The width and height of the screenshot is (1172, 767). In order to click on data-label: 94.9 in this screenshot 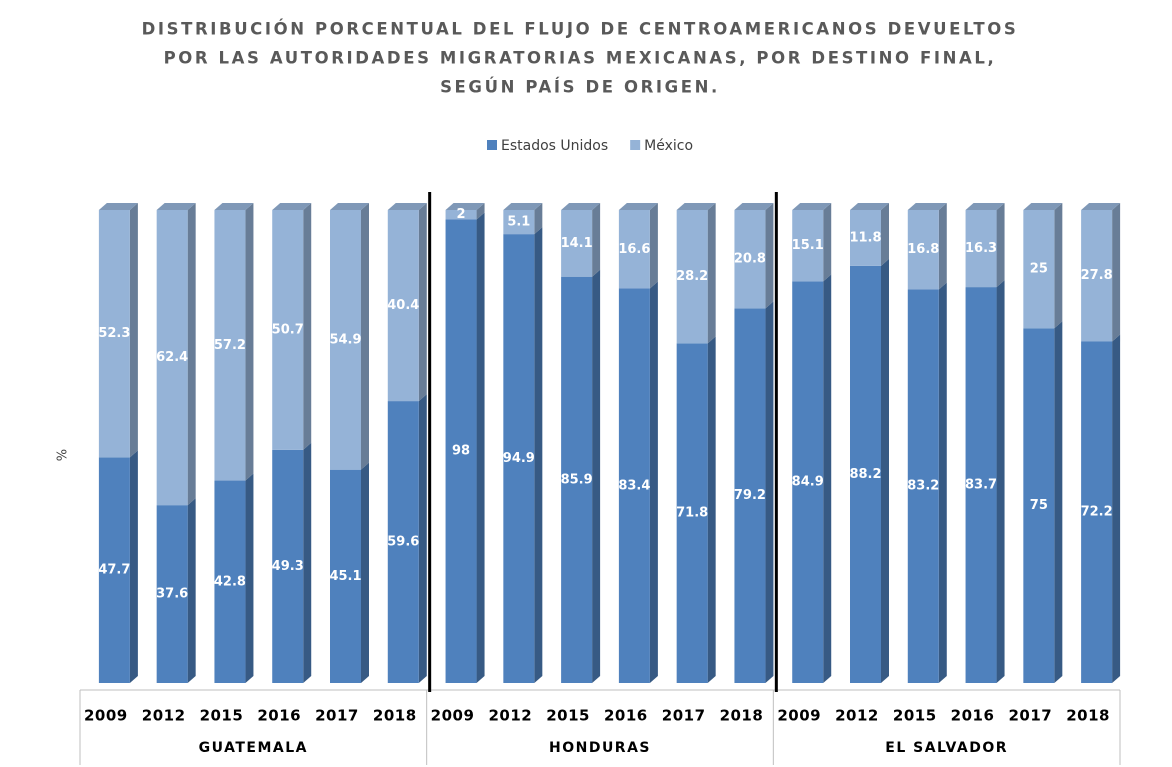, I will do `click(519, 458)`.